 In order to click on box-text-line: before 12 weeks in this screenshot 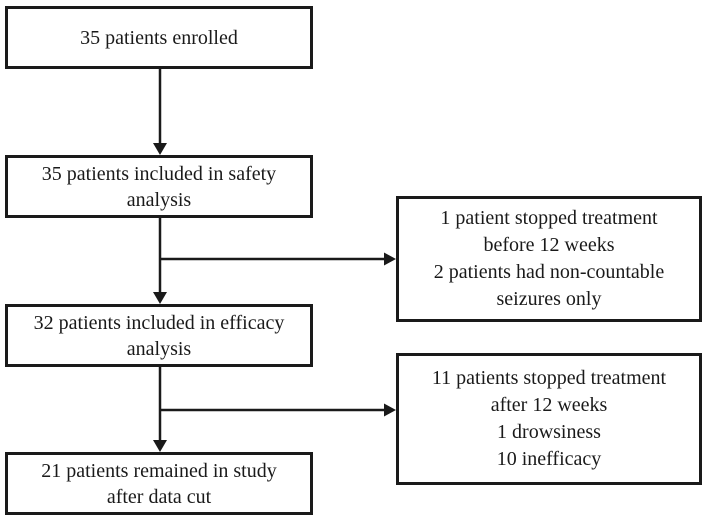, I will do `click(549, 245)`.